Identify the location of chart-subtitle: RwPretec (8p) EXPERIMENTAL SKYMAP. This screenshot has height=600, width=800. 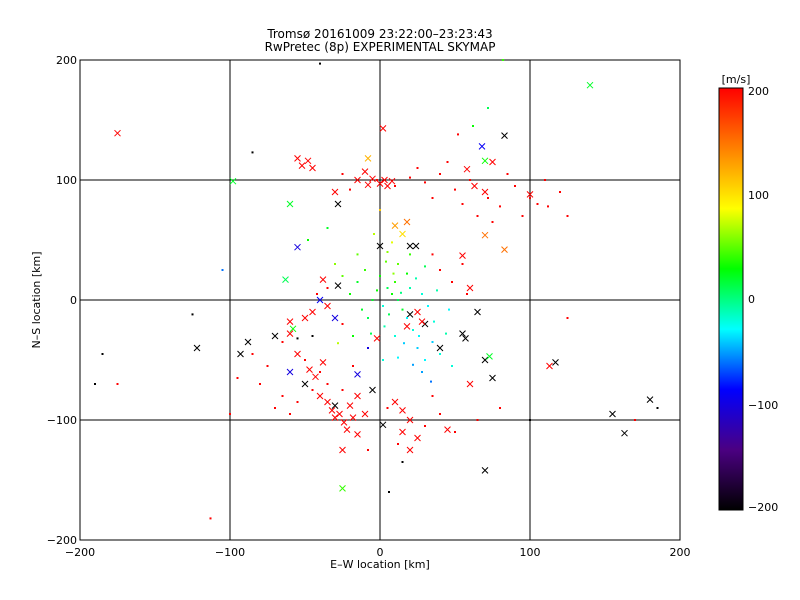
(380, 47).